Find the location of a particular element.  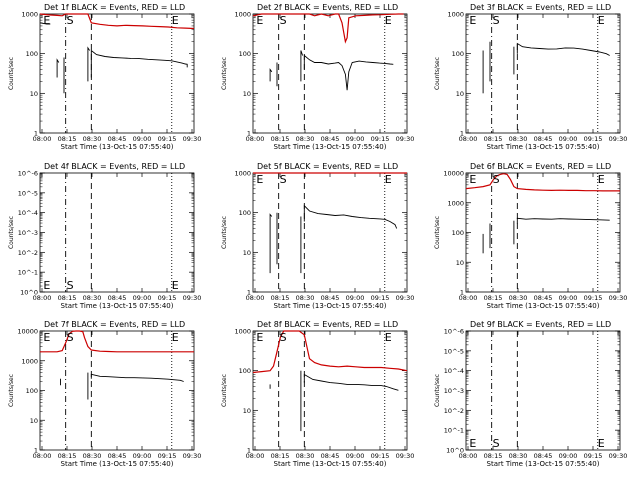

y-tick-label: 10^-2 is located at coordinates (28, 253).